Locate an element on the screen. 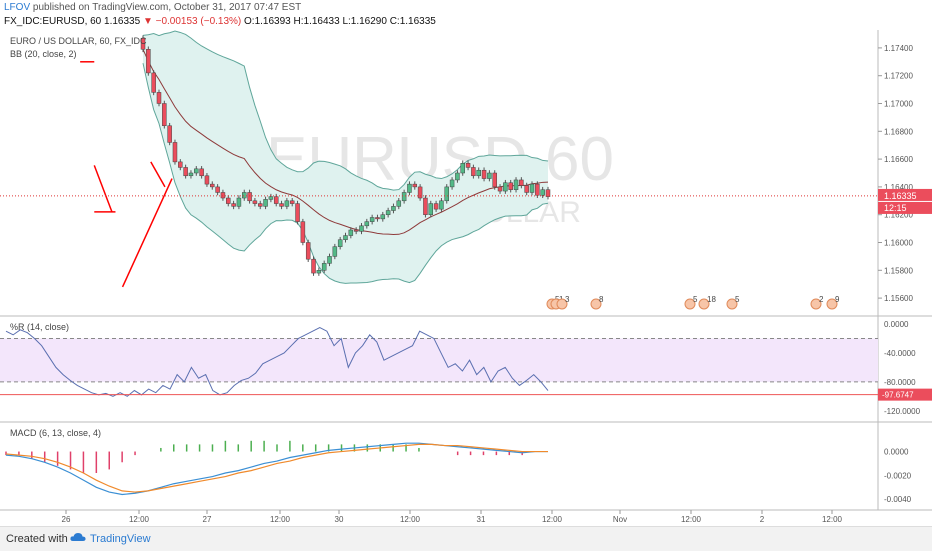 The width and height of the screenshot is (932, 551). time-tick-label: Nov is located at coordinates (620, 519).